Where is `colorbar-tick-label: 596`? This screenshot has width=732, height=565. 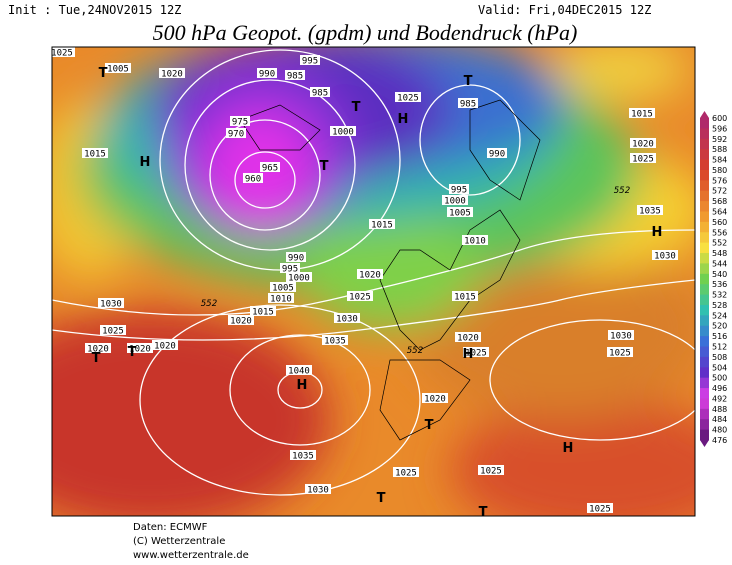
colorbar-tick-label: 596 is located at coordinates (719, 128).